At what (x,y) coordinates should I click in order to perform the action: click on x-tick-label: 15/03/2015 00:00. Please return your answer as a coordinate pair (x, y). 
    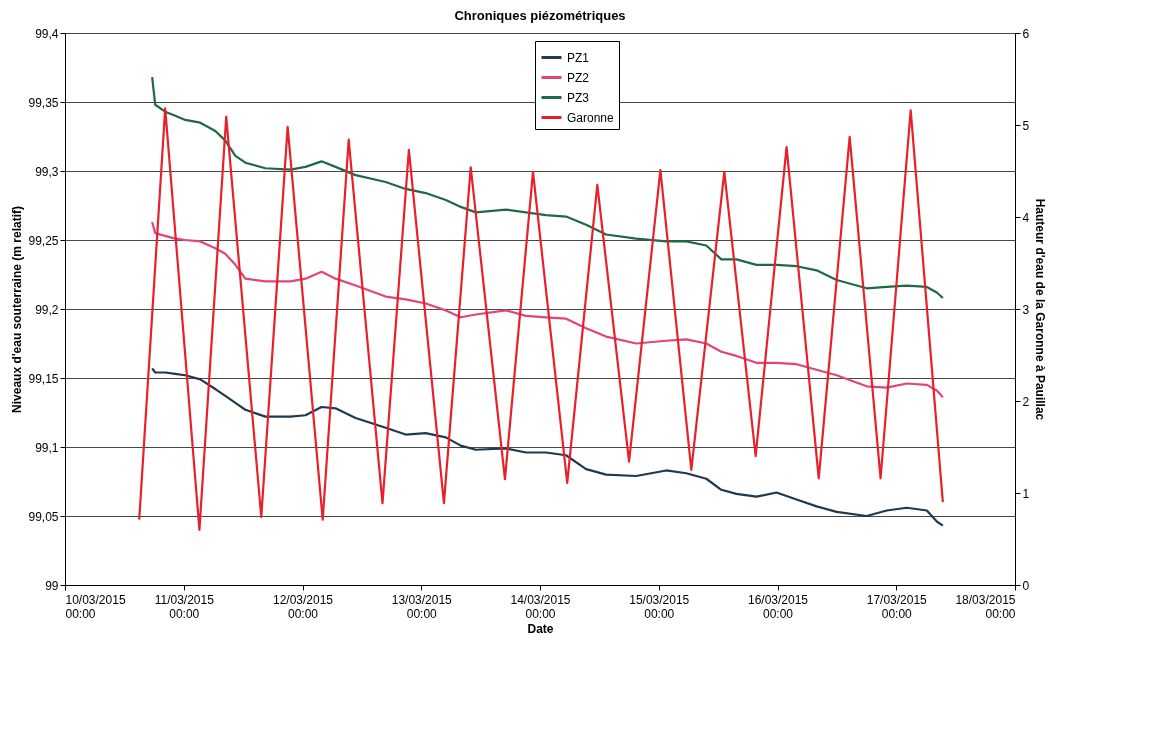
    Looking at the image, I should click on (659, 606).